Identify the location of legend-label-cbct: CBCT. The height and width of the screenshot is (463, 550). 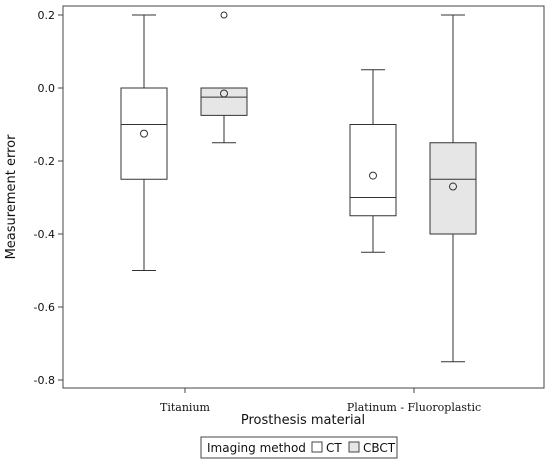
(379, 448).